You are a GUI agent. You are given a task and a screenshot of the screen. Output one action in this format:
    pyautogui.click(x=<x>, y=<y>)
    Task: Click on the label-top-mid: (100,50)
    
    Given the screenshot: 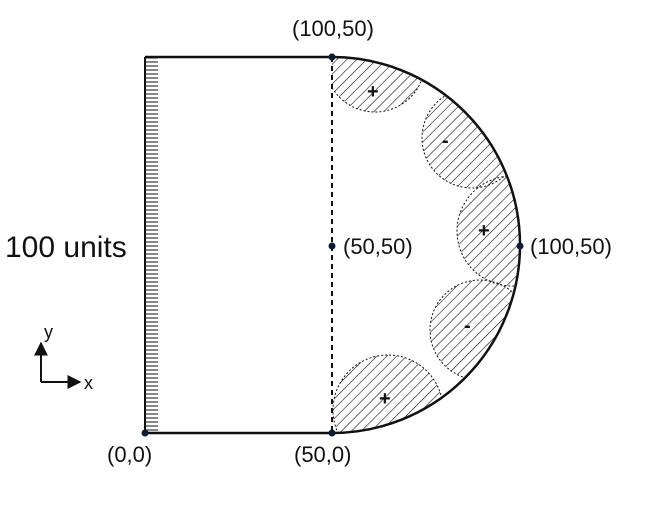 What is the action you would take?
    pyautogui.click(x=333, y=28)
    